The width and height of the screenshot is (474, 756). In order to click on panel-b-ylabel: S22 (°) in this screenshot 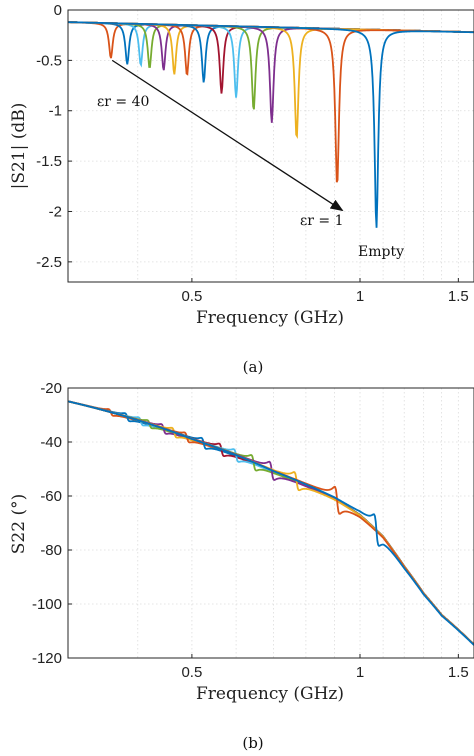, I will do `click(19, 524)`.